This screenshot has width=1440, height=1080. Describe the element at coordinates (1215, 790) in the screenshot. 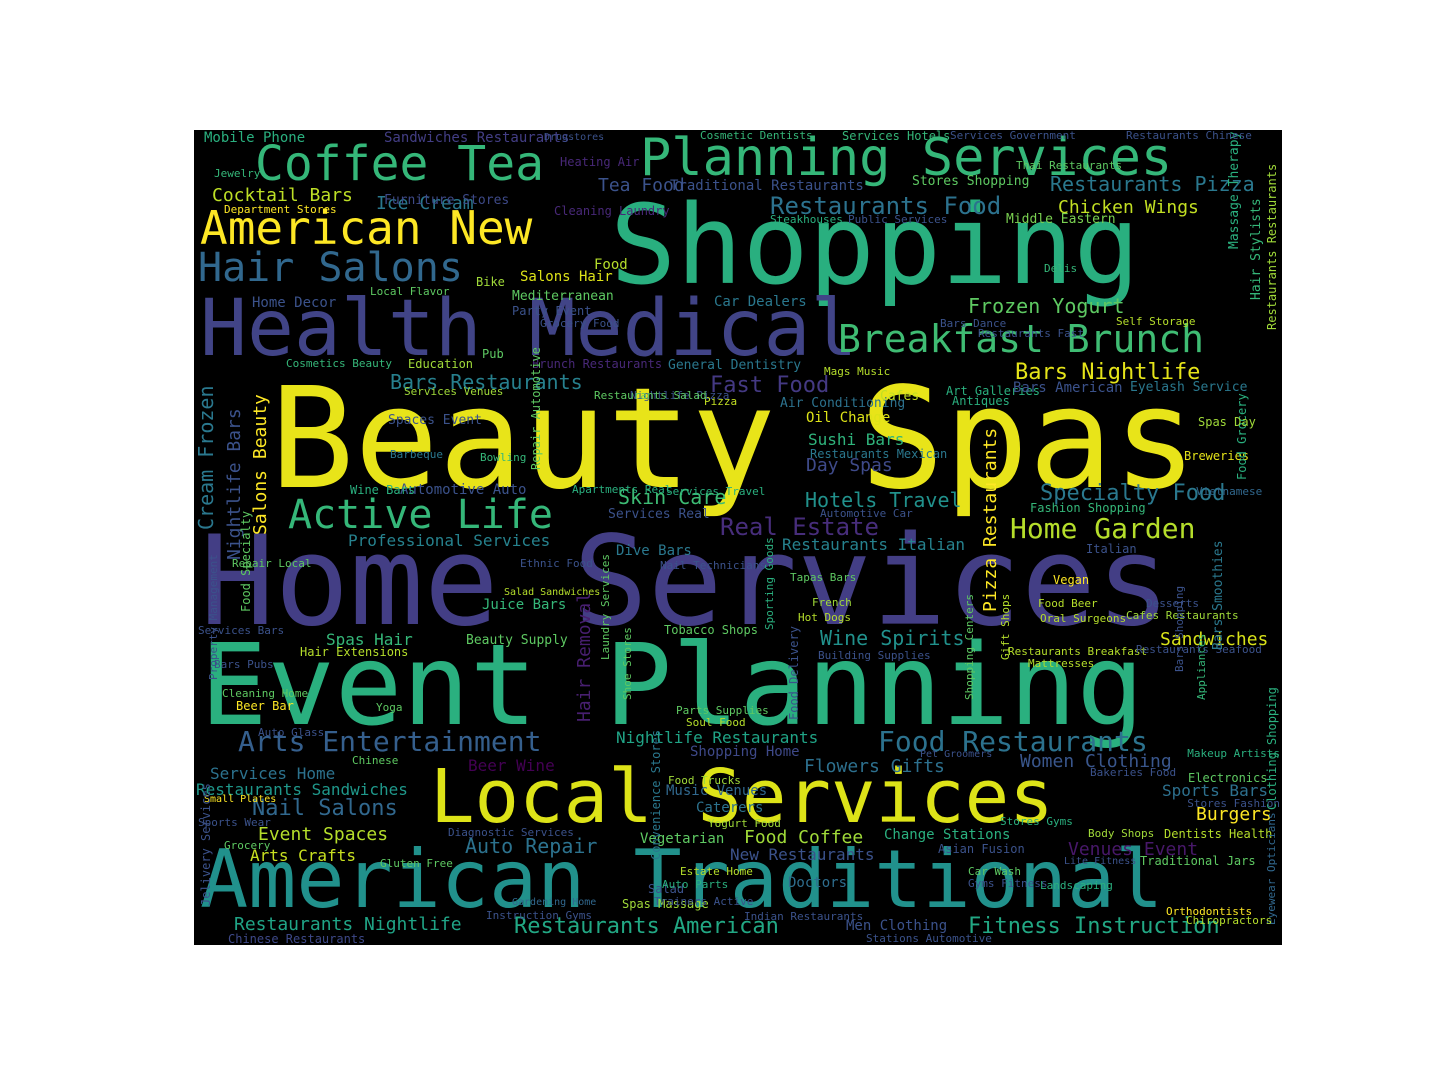

I see `word-sports-bars: Sports Bars` at that location.